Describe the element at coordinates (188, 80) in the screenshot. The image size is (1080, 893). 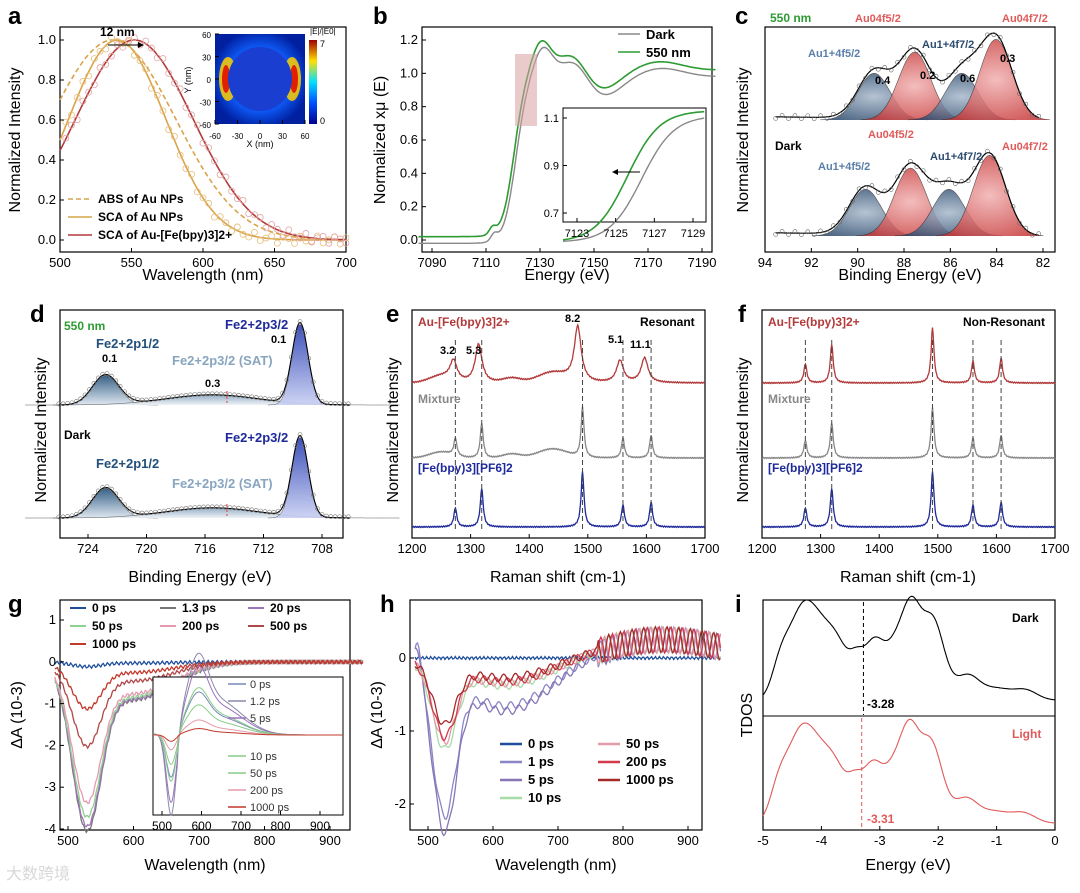
I see `inset-a-ylabel: Y (nm)` at that location.